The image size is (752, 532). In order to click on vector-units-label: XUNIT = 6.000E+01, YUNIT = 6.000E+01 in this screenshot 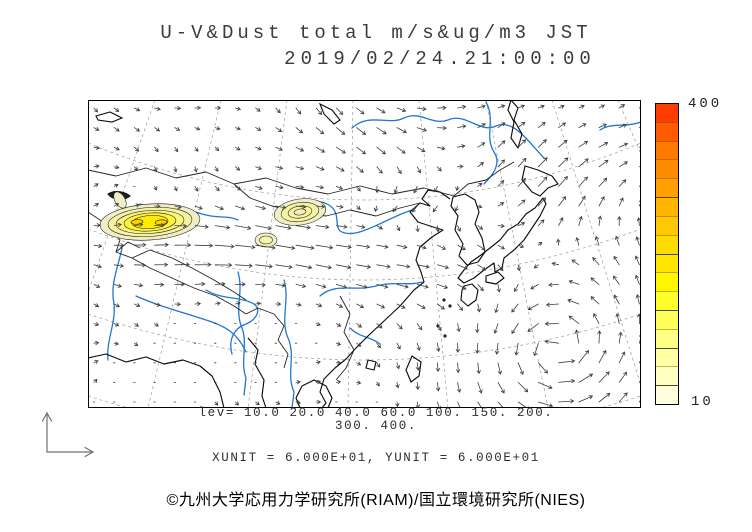, I will do `click(376, 458)`.